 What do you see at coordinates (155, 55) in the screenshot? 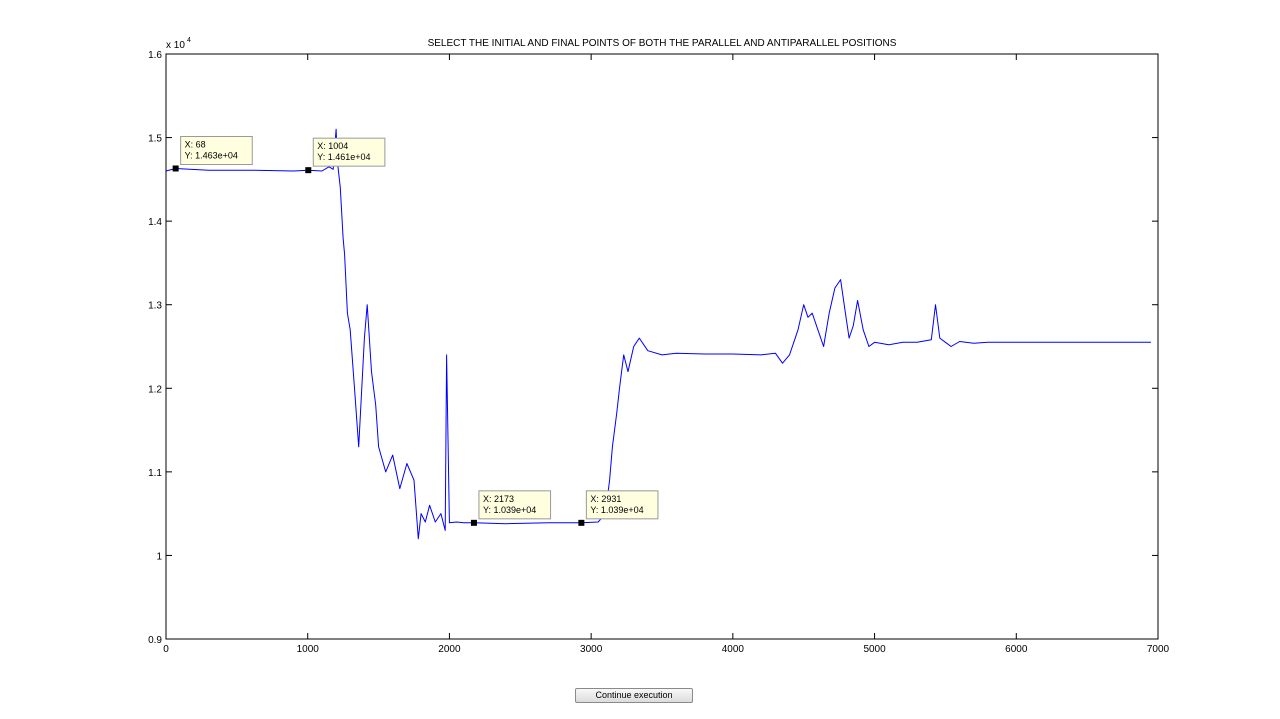
I see `y-tick-label: 1.6` at bounding box center [155, 55].